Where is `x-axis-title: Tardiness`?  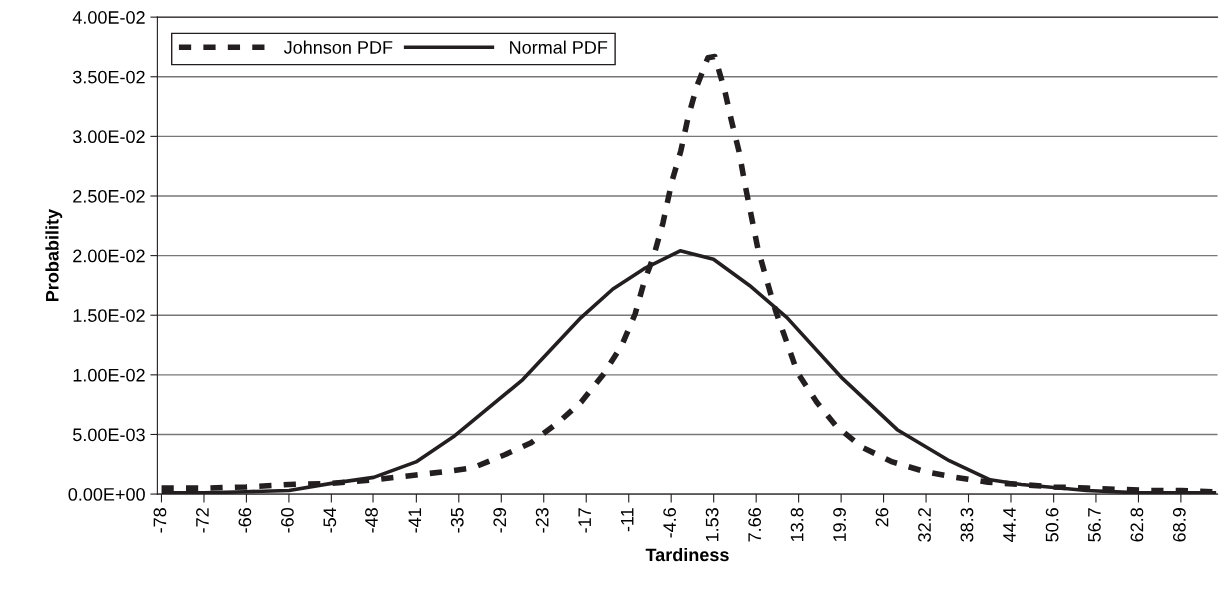 x-axis-title: Tardiness is located at coordinates (687, 554).